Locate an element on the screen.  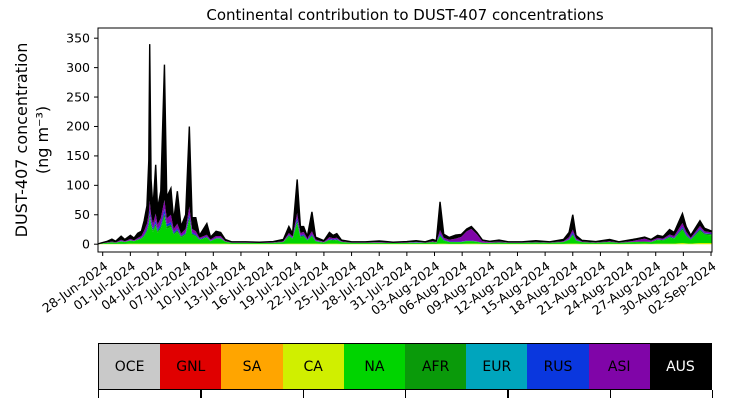
legend-label: CA is located at coordinates (313, 366).